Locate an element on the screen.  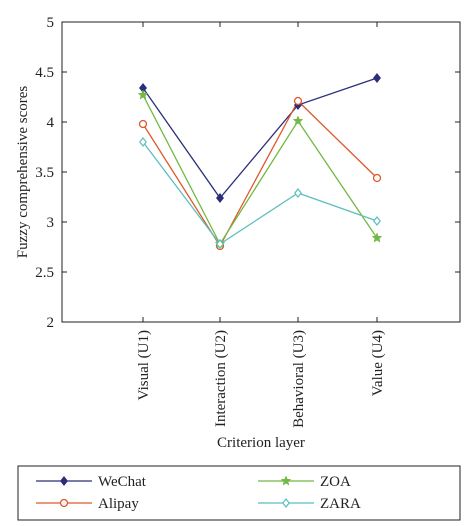
y-tick-label: 3.5 is located at coordinates (44, 173).